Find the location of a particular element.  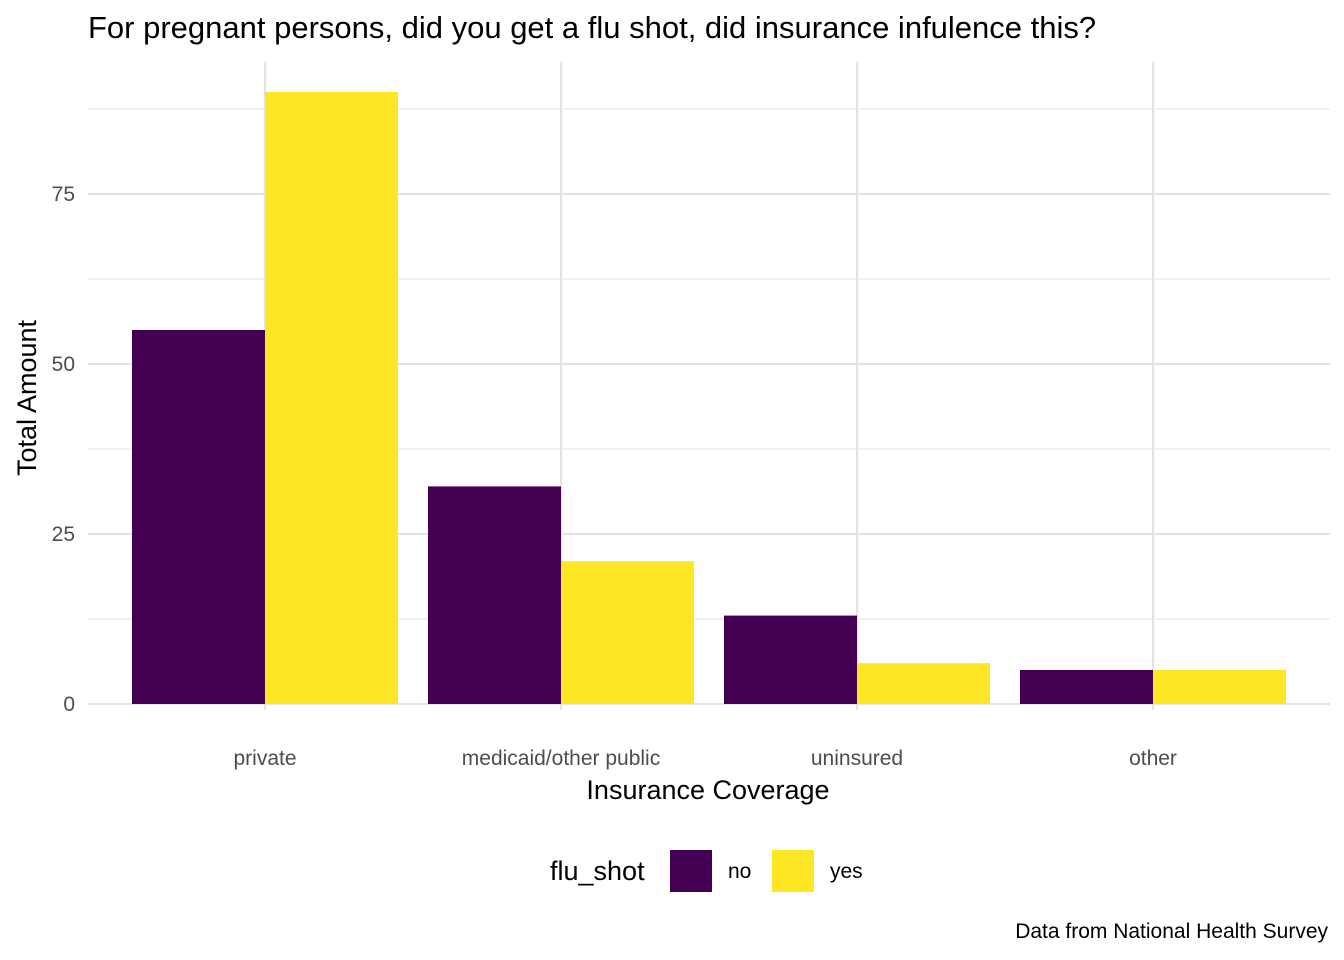

legend-label-no: no is located at coordinates (740, 871).